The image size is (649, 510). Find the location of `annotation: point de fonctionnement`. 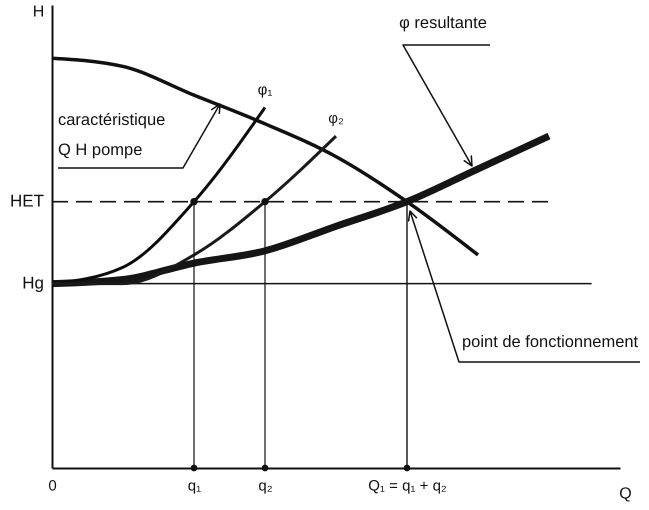

annotation: point de fonctionnement is located at coordinates (550, 342).